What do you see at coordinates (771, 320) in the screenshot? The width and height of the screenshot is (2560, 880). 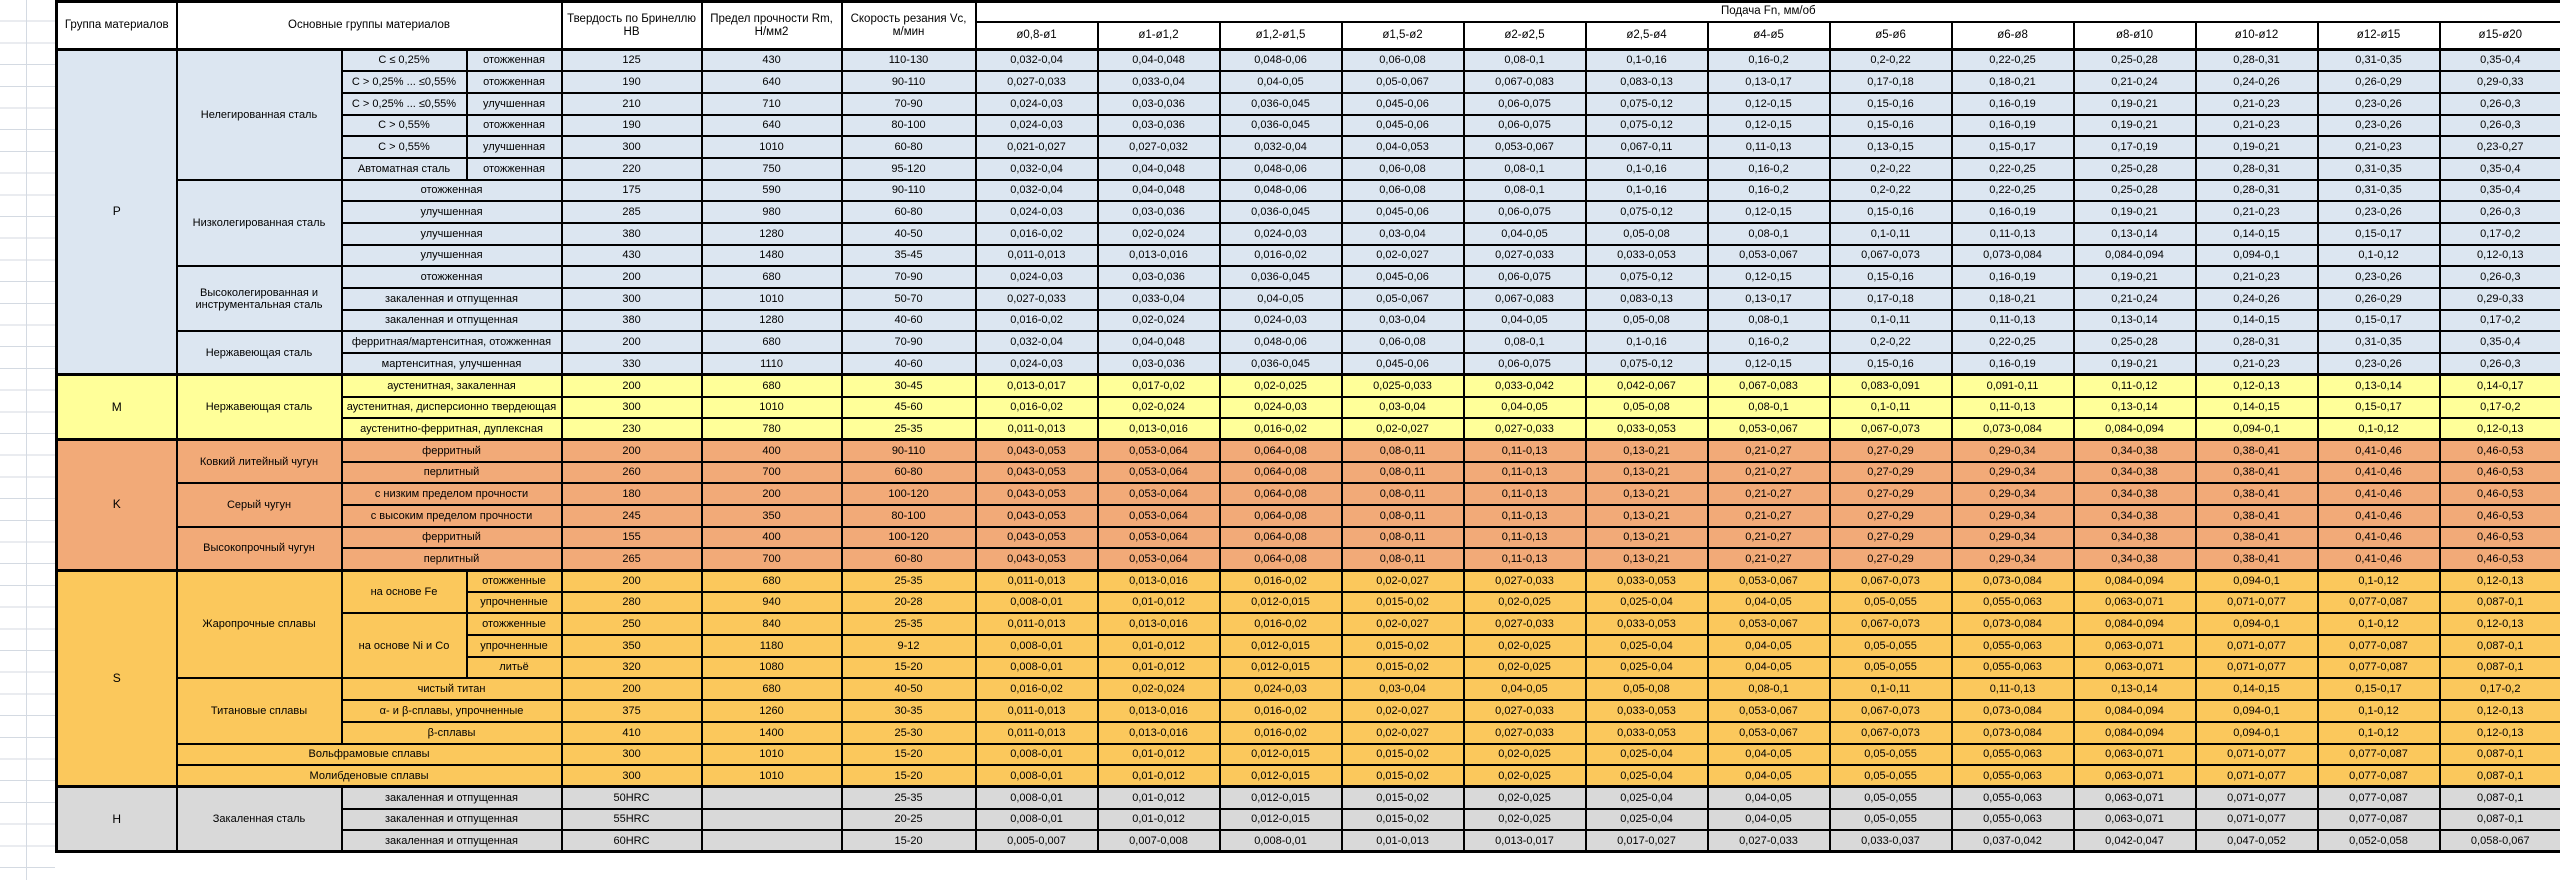 I see `strength-cell: 1280` at bounding box center [771, 320].